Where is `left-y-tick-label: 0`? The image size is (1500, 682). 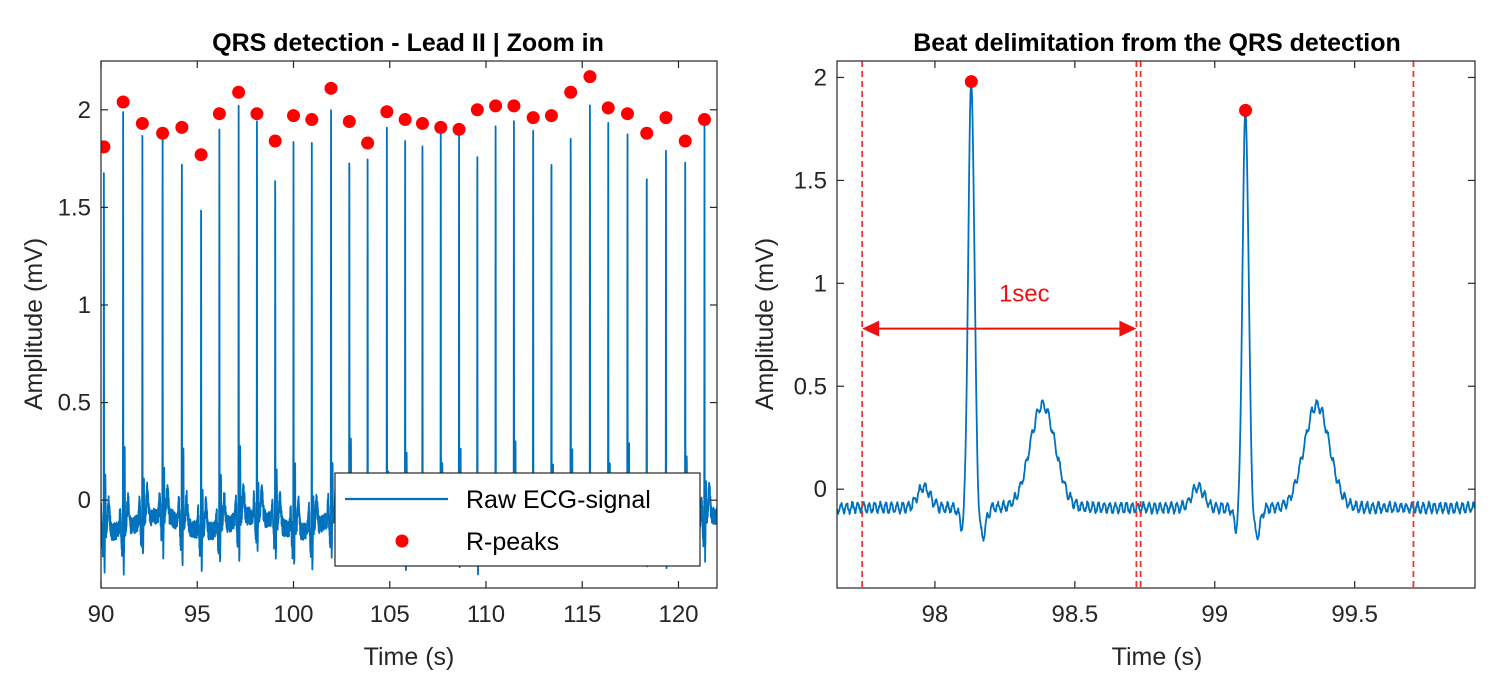
left-y-tick-label: 0 is located at coordinates (84, 500).